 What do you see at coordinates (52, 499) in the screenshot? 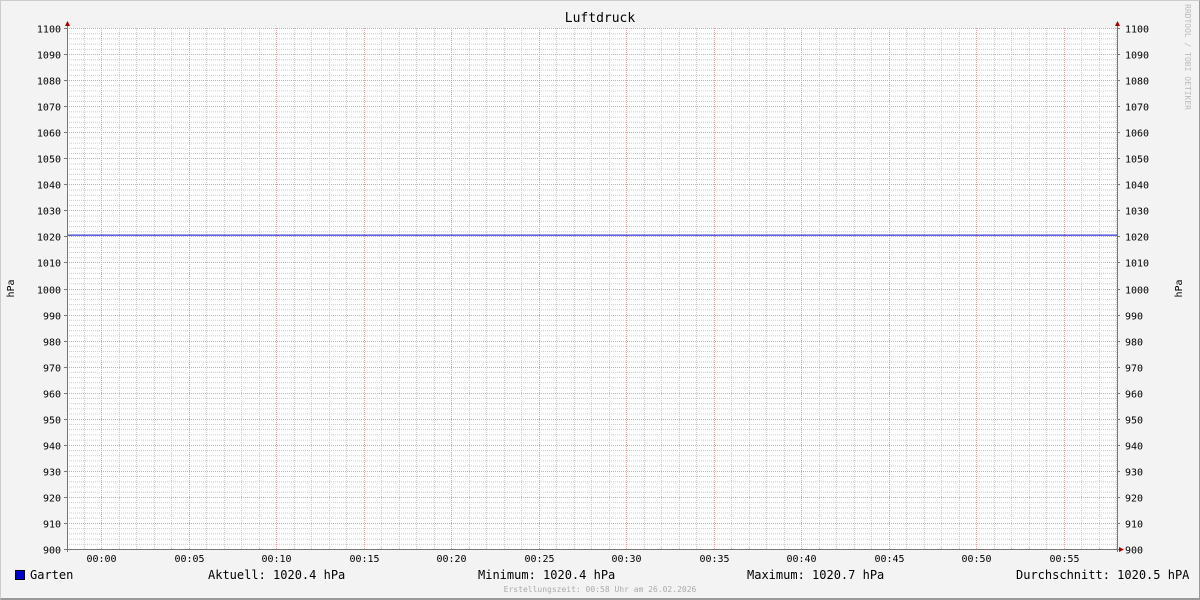
I see `y-tick-label-left: 920` at bounding box center [52, 499].